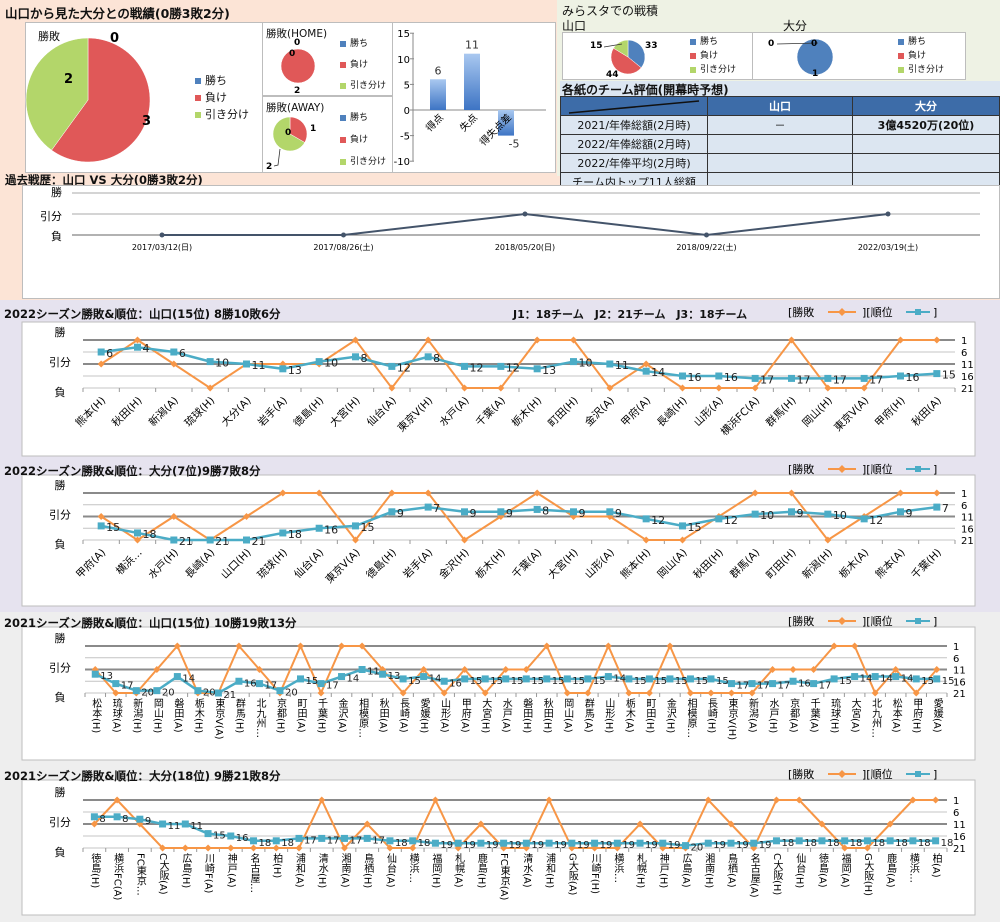  What do you see at coordinates (868, 874) in the screenshot?
I see `team-label: G大阪(H)` at bounding box center [868, 874].